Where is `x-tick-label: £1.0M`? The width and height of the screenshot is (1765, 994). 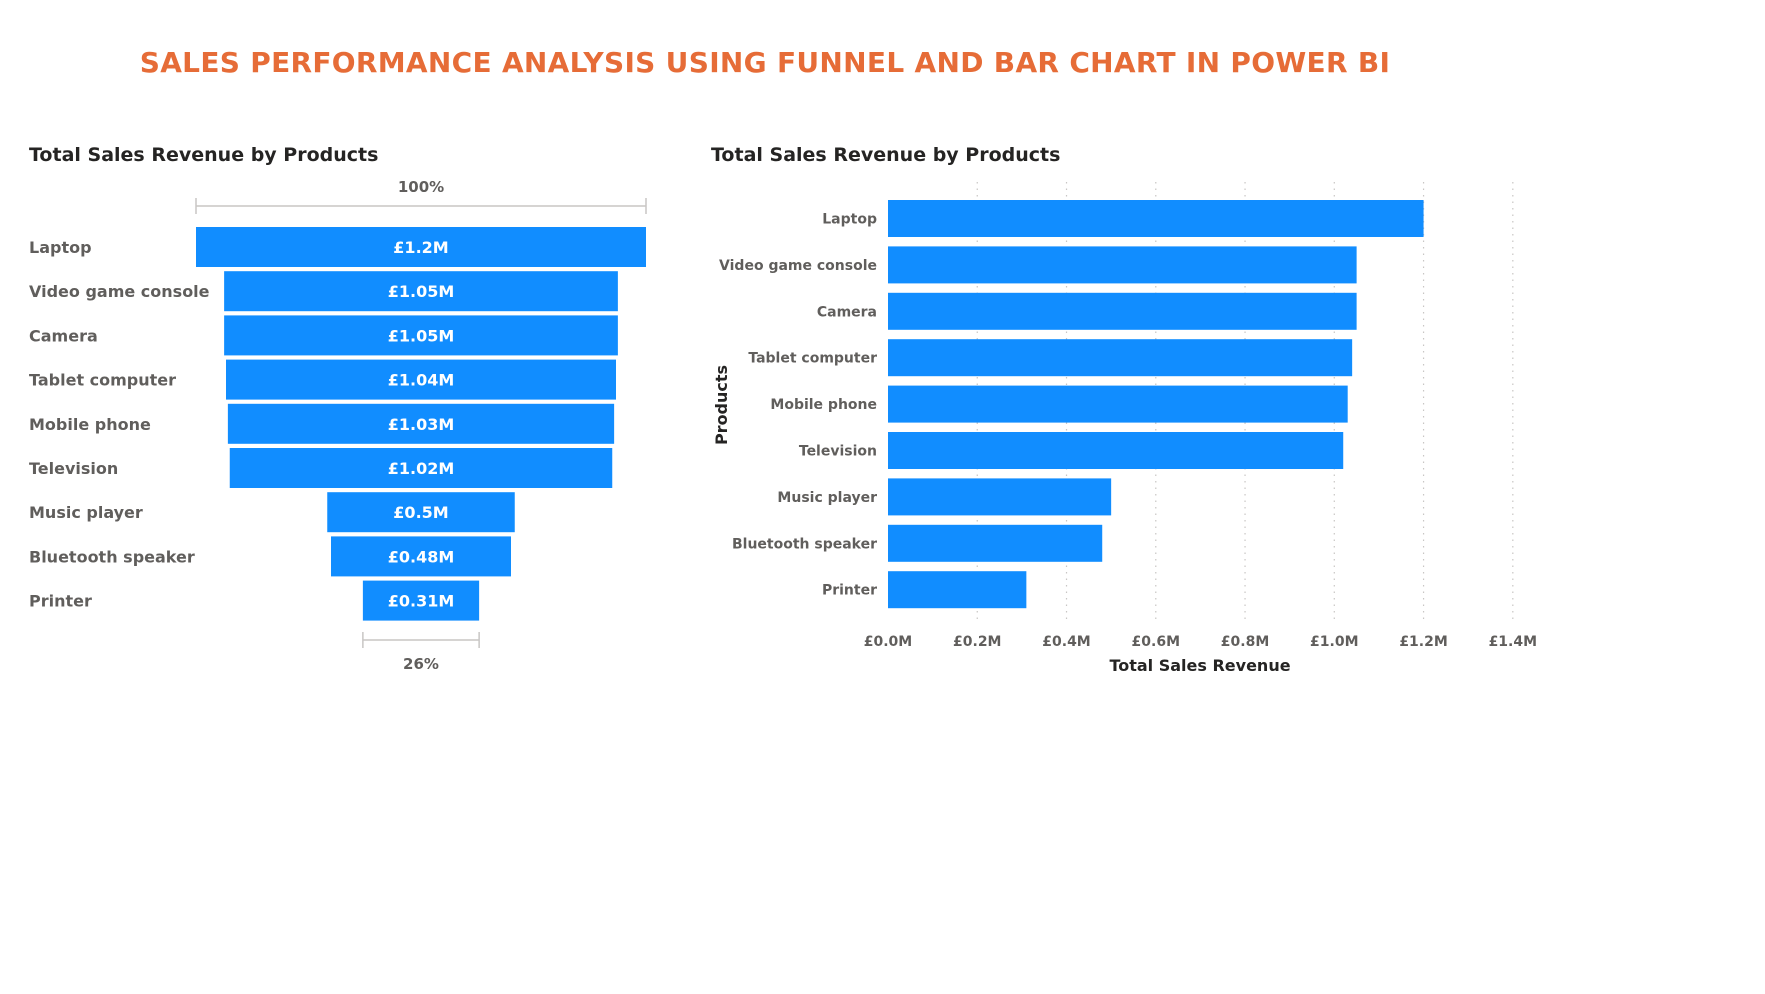
x-tick-label: £1.0M is located at coordinates (1334, 642).